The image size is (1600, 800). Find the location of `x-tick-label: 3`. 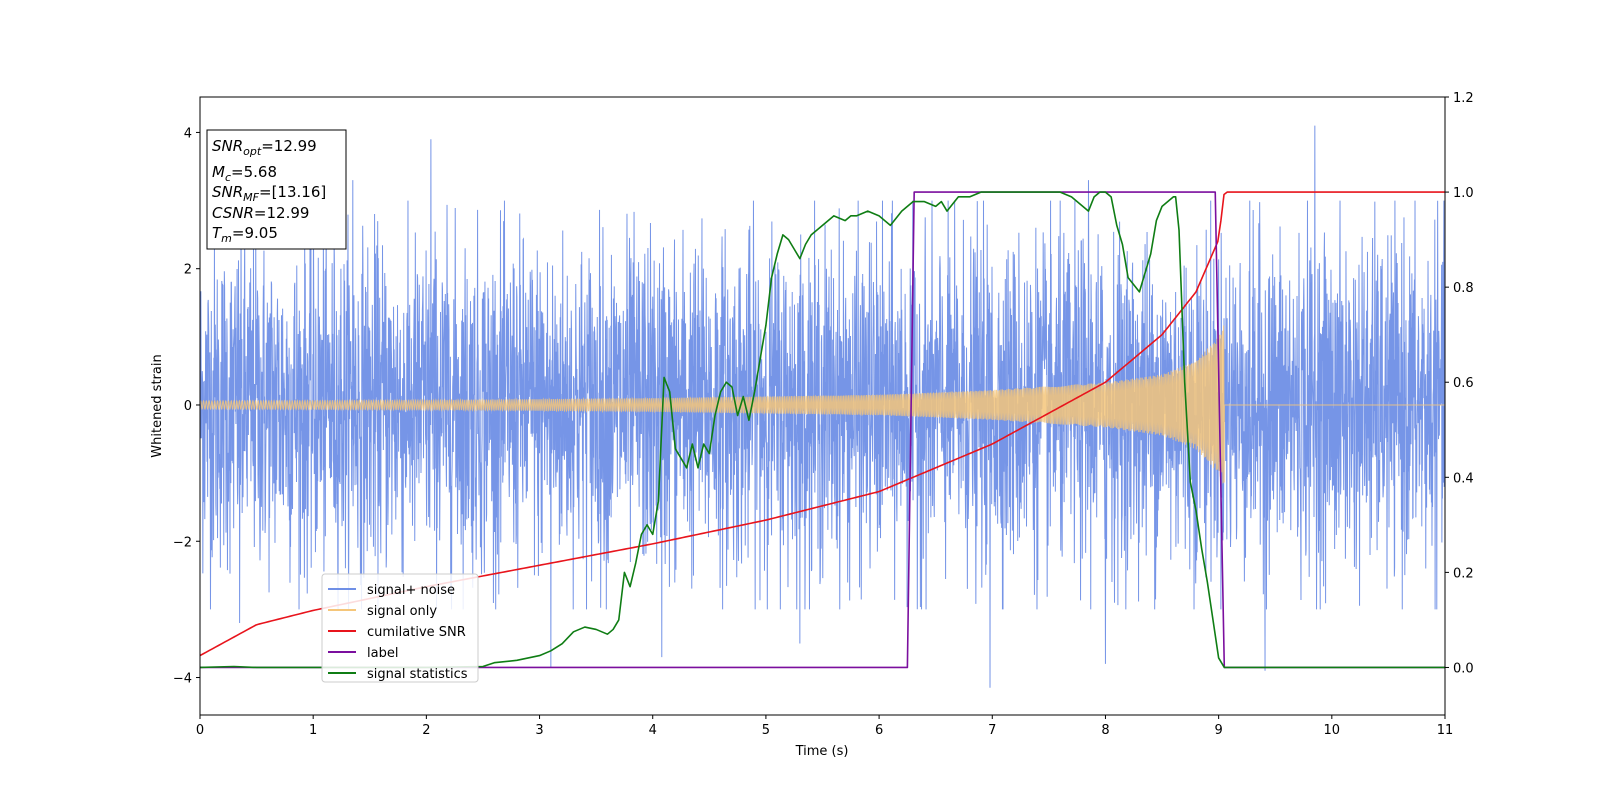

x-tick-label: 3 is located at coordinates (539, 730).